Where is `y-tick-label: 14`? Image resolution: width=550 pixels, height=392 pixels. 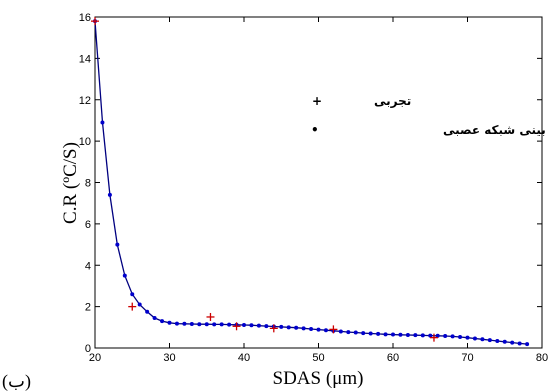
y-tick-label: 14 is located at coordinates (85, 59).